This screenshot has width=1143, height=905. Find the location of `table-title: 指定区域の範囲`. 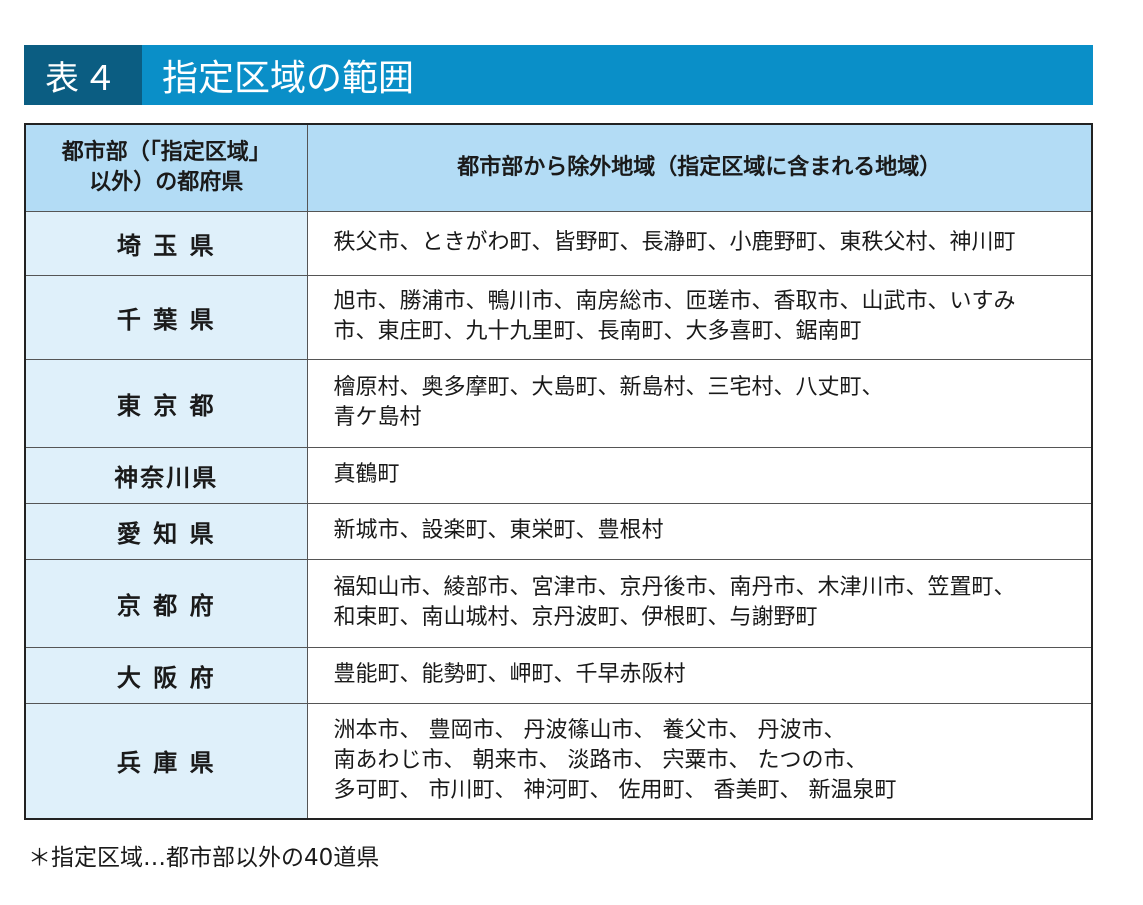

table-title: 指定区域の範囲 is located at coordinates (288, 78).